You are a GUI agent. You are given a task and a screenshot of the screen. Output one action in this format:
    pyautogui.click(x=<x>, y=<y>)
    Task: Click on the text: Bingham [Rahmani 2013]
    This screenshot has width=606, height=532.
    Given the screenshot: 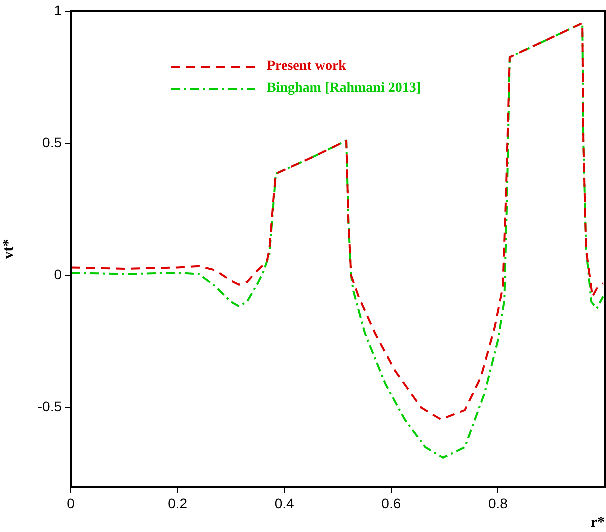 What is the action you would take?
    pyautogui.click(x=344, y=89)
    